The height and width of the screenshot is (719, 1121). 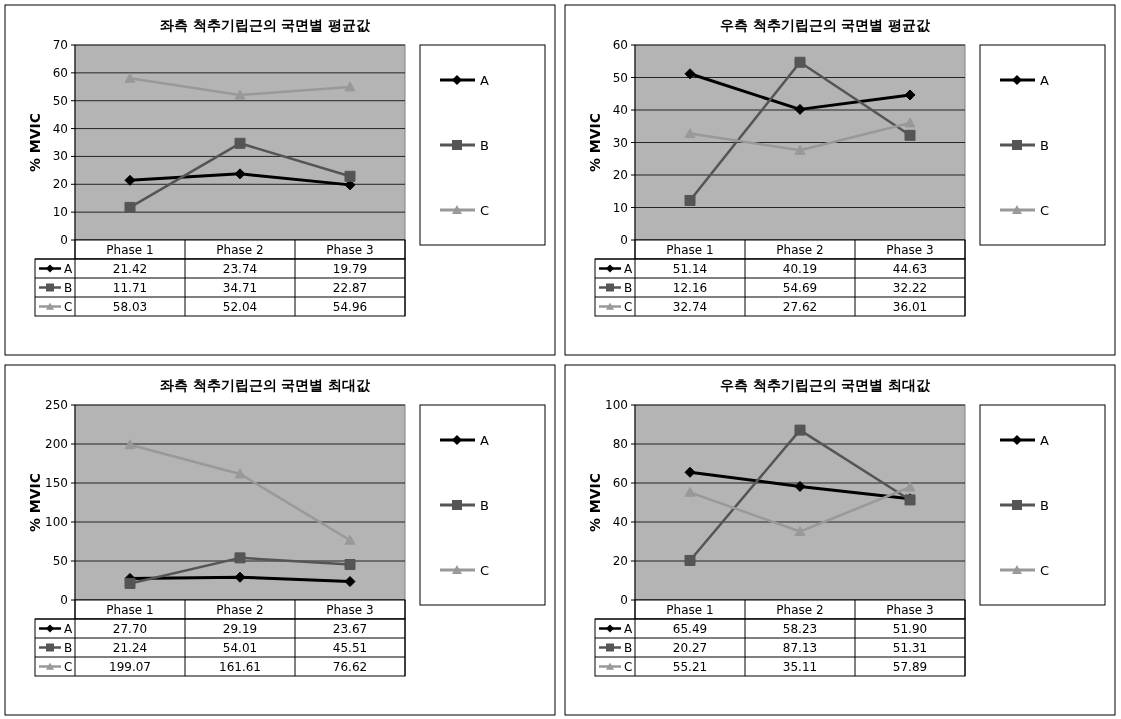 What do you see at coordinates (910, 288) in the screenshot?
I see `data-label: 32.22` at bounding box center [910, 288].